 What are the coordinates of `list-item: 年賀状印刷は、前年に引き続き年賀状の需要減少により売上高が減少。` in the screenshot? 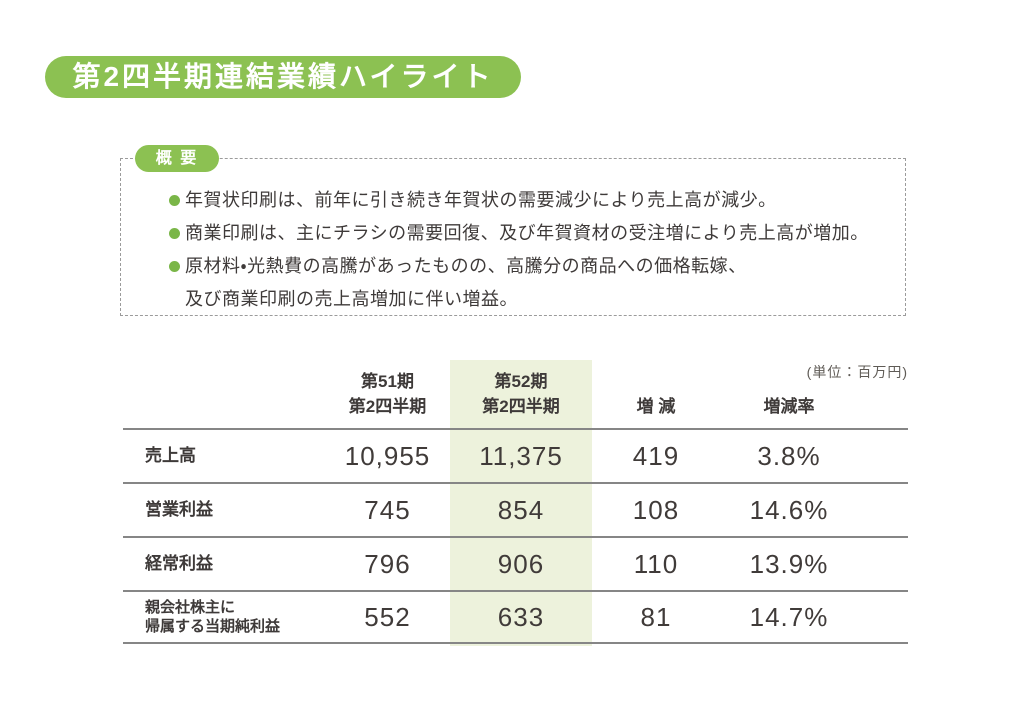 It's located at (528, 200).